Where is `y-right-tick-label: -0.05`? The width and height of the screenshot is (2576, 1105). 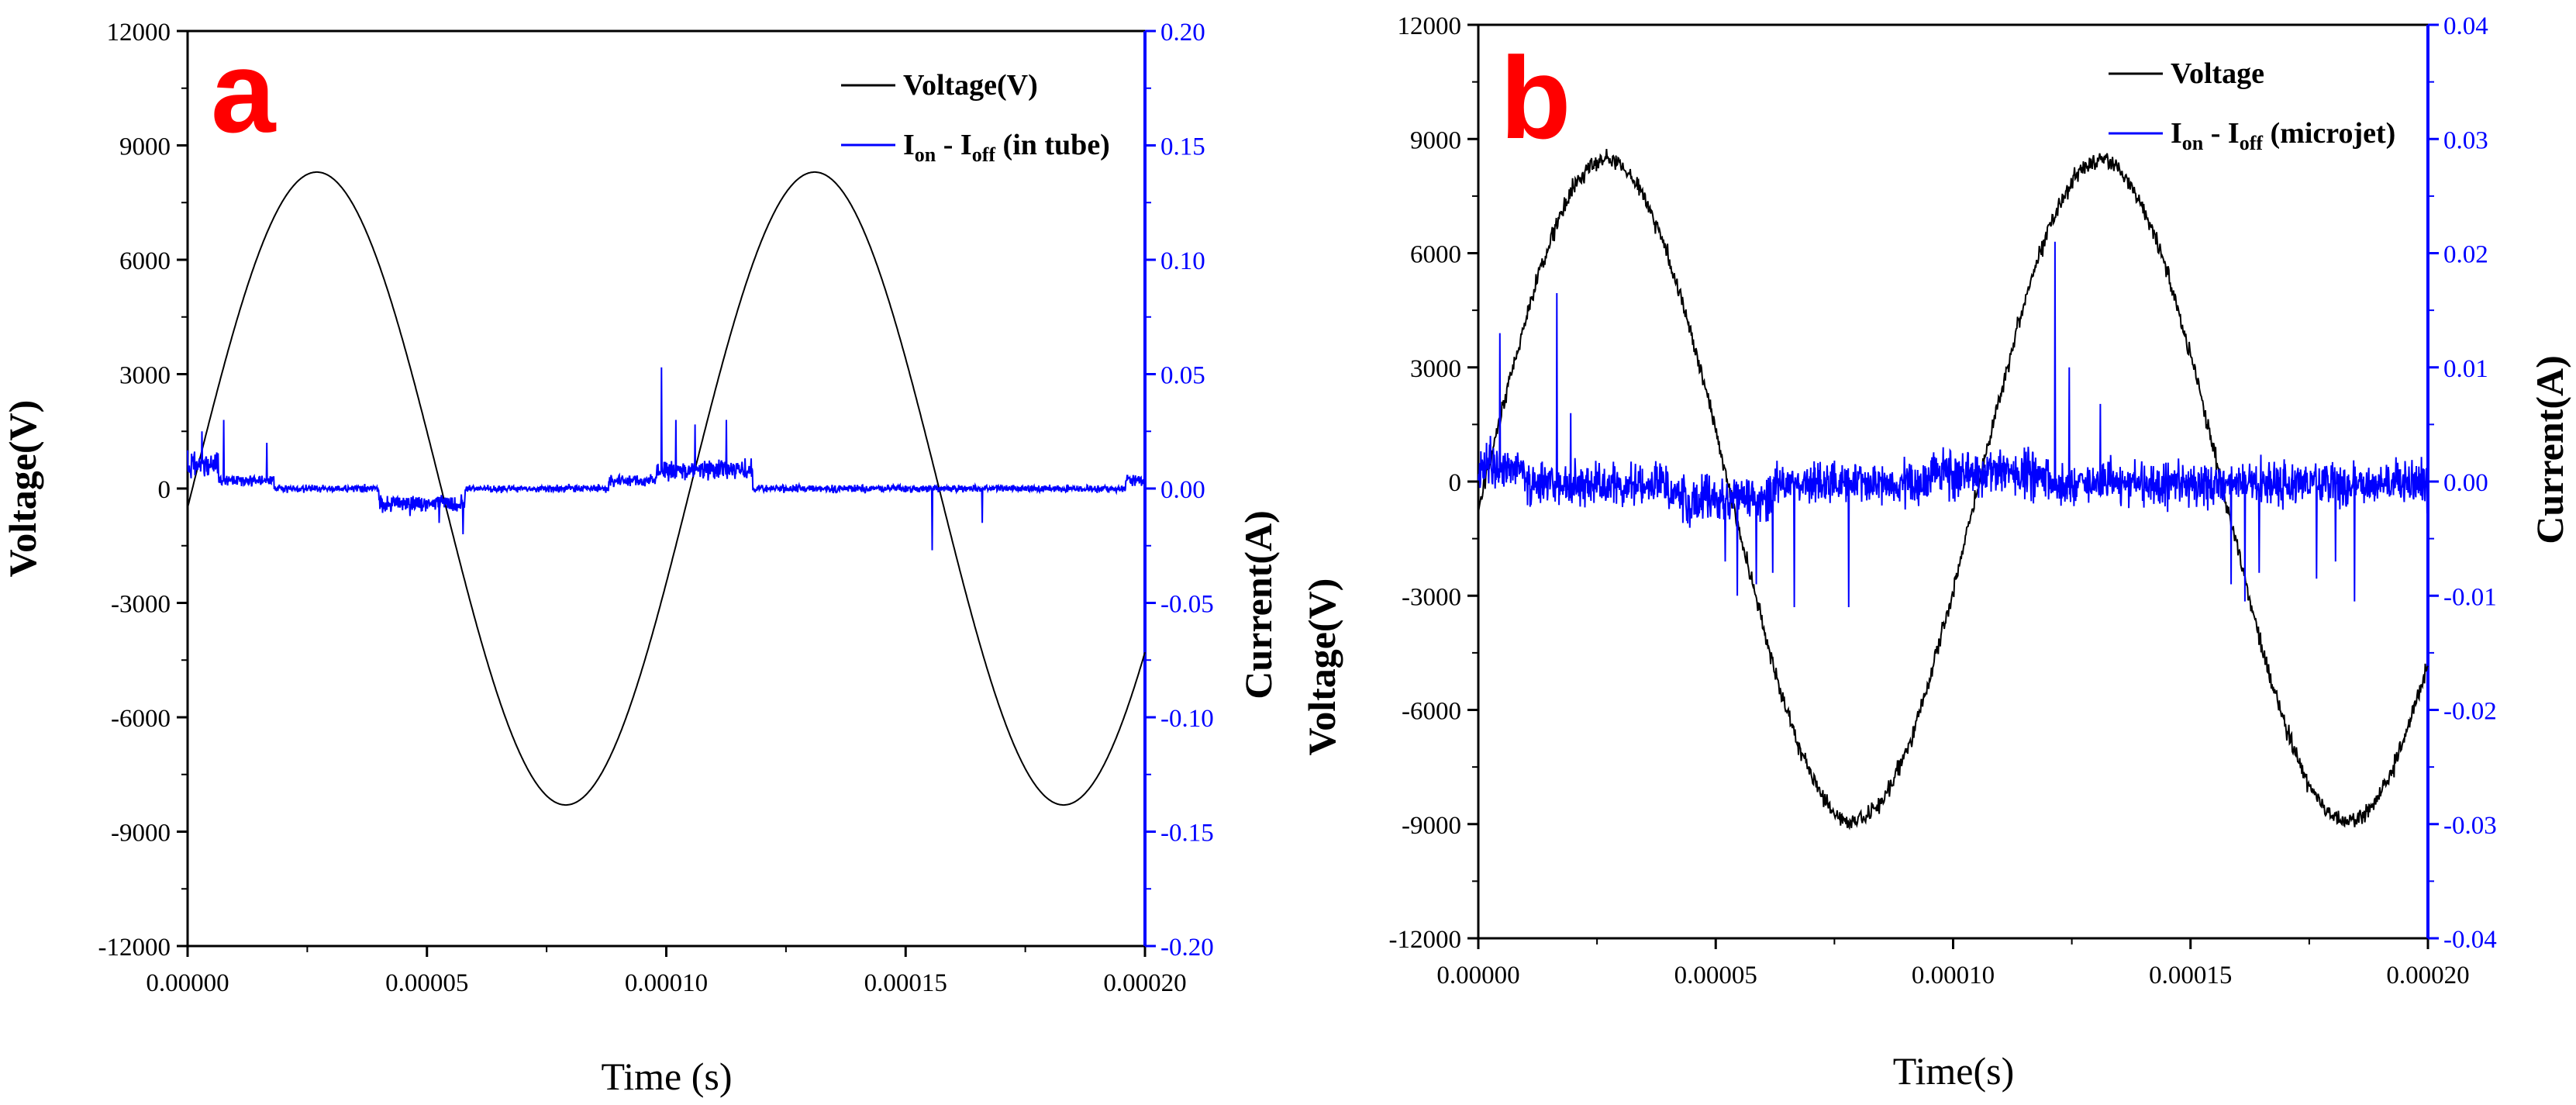
y-right-tick-label: -0.05 is located at coordinates (1187, 605).